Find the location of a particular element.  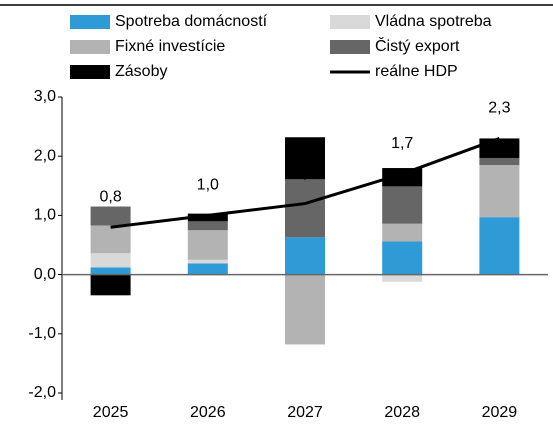

legend-label: Spotreba domácností is located at coordinates (191, 21).